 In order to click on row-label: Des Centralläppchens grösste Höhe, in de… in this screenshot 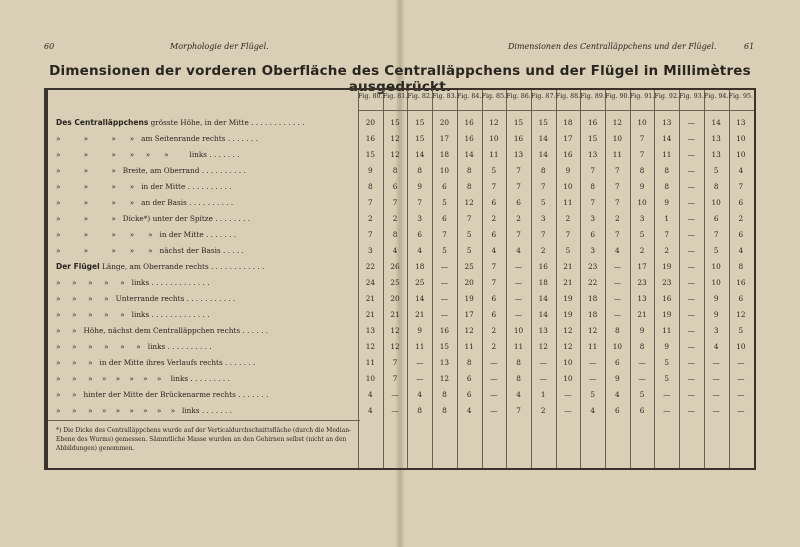, I will do `click(206, 122)`.